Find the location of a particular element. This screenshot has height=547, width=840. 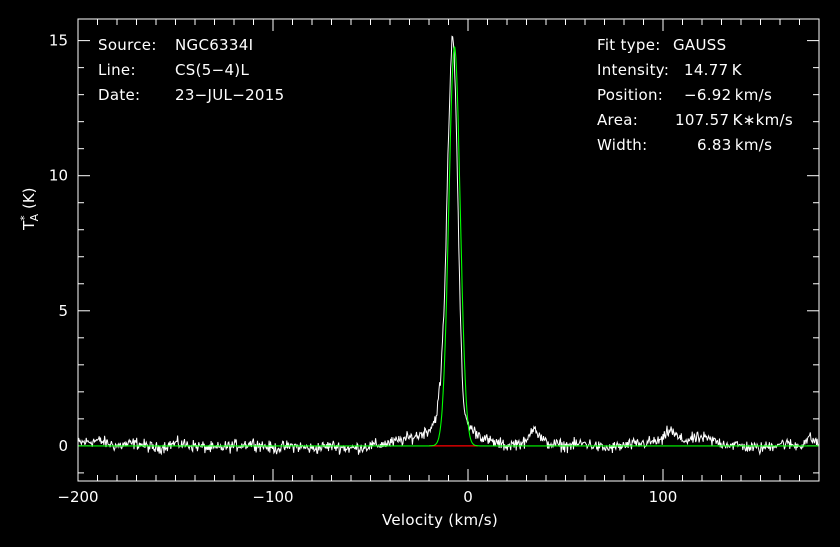

line-key: Line: is located at coordinates (117, 70).